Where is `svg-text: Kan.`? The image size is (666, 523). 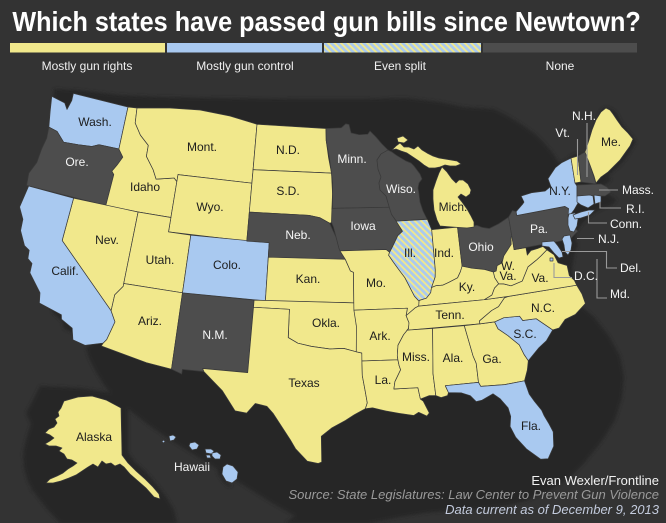
svg-text: Kan. is located at coordinates (308, 279).